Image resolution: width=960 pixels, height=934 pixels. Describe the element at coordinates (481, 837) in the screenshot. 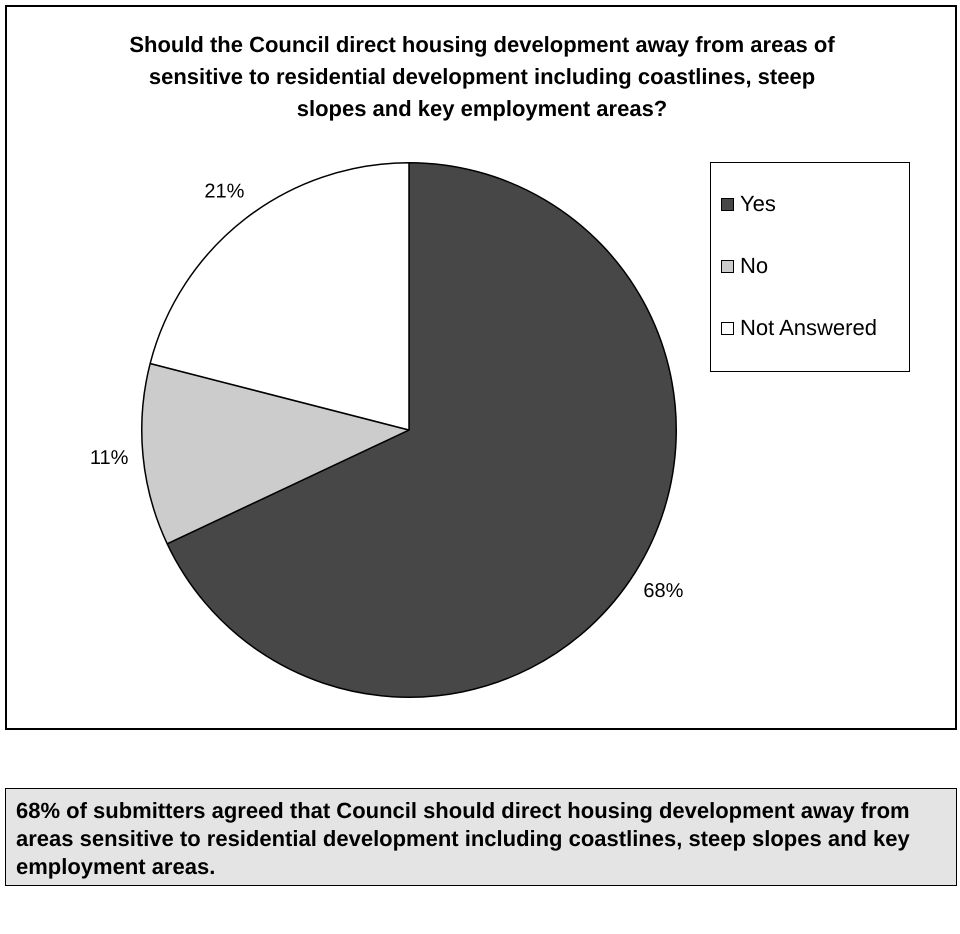

I see `text: 68% of submitters agreed that Council should direct housing development away from areas sensitive to residential development including coastlines, steep slopes and key employment areas.` at that location.